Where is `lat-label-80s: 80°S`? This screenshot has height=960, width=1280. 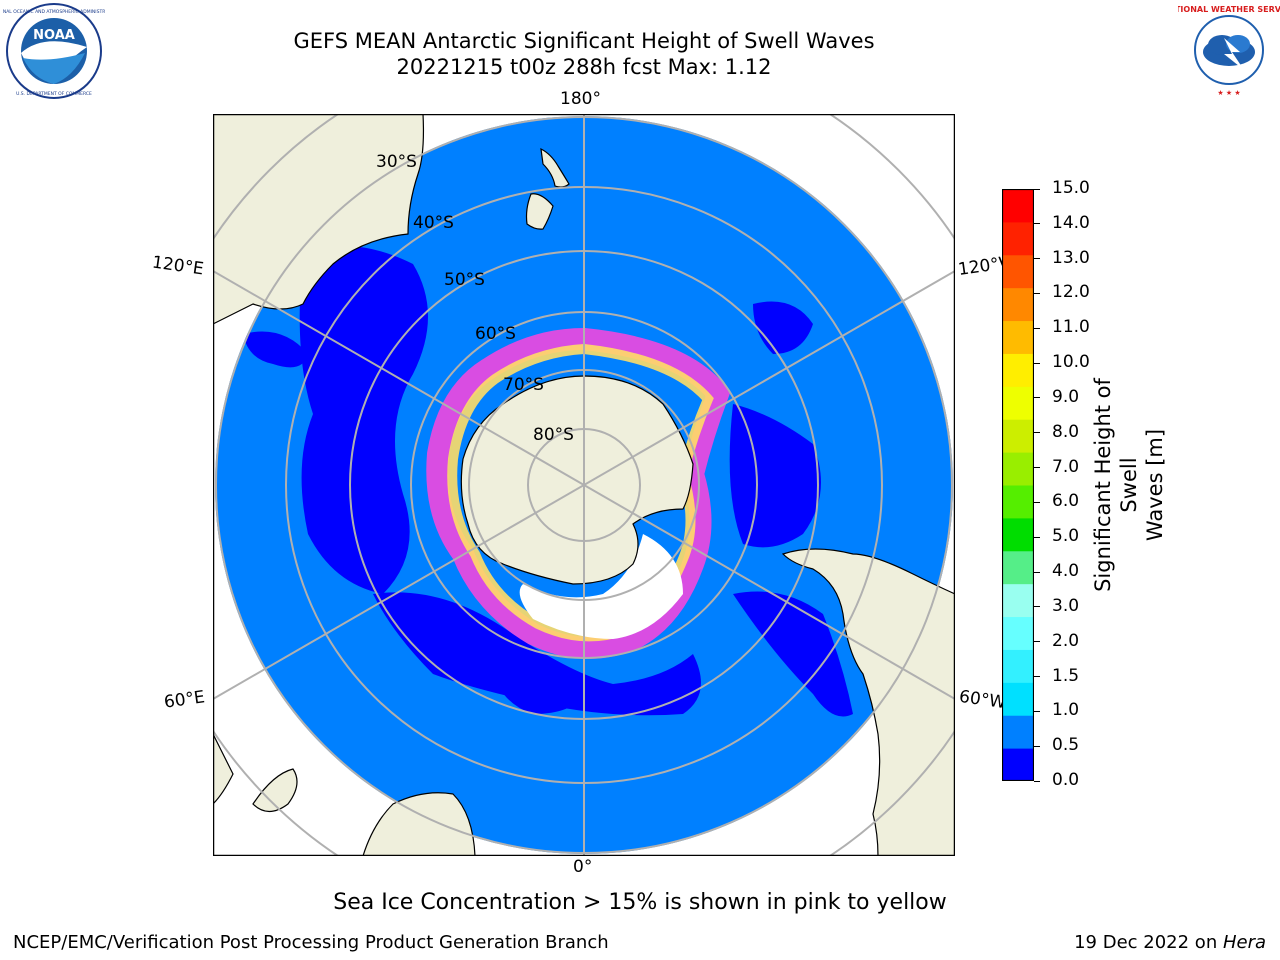 lat-label-80s: 80°S is located at coordinates (553, 435).